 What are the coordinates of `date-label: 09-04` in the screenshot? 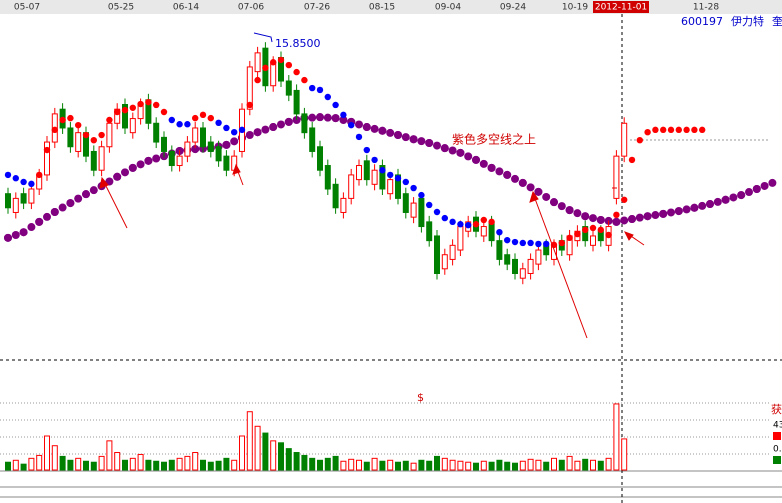 It's located at (448, 8).